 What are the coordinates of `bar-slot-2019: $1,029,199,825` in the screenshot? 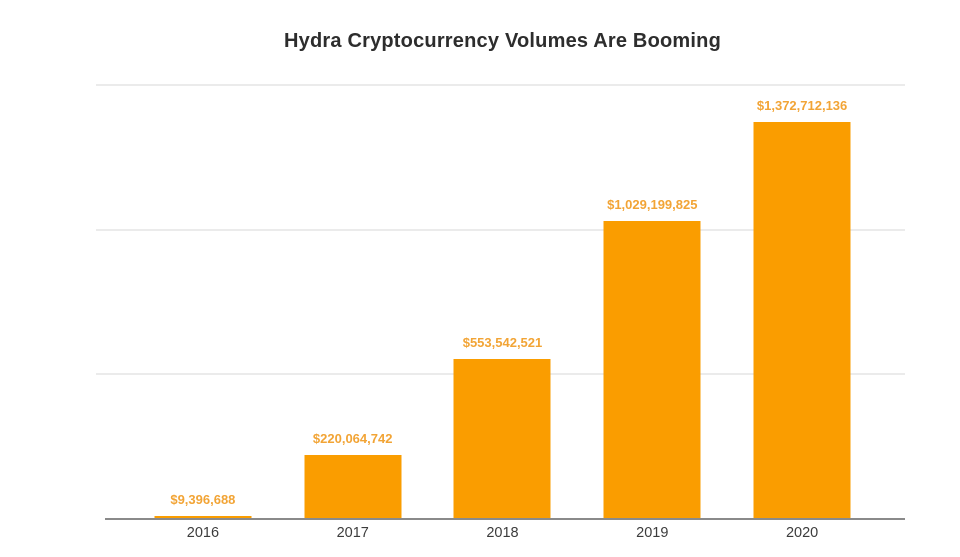 It's located at (652, 302).